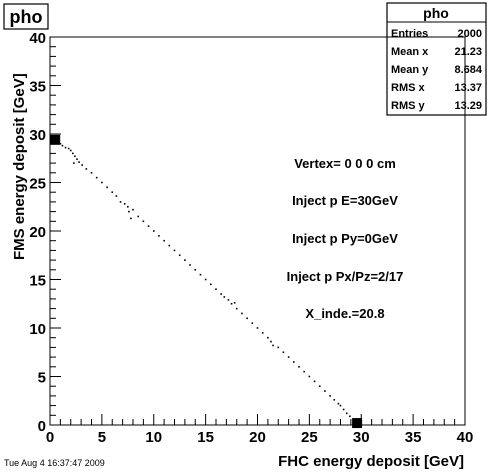 Image resolution: width=496 pixels, height=472 pixels. Describe the element at coordinates (19, 166) in the screenshot. I see `y-axis-label: FMS energy deposit [GeV]` at that location.